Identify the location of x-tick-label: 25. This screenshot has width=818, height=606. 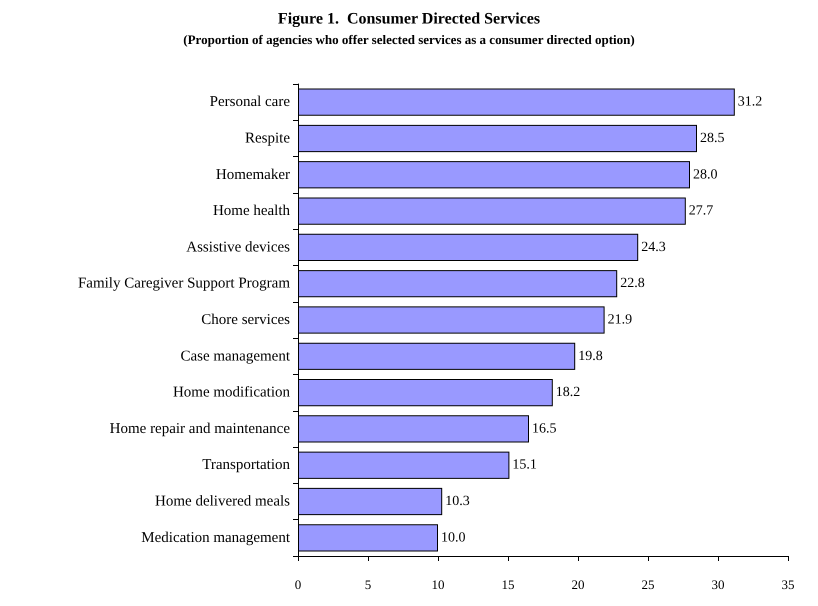
(648, 584).